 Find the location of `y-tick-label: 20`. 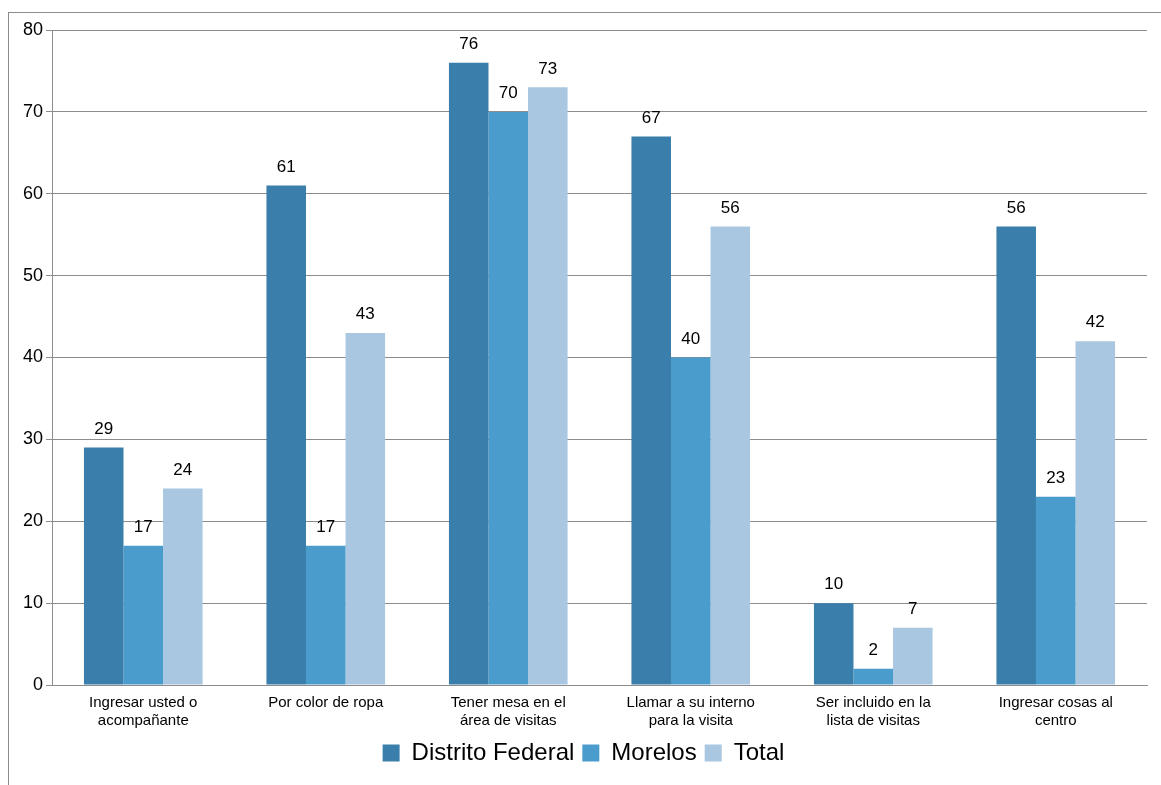

y-tick-label: 20 is located at coordinates (33, 520).